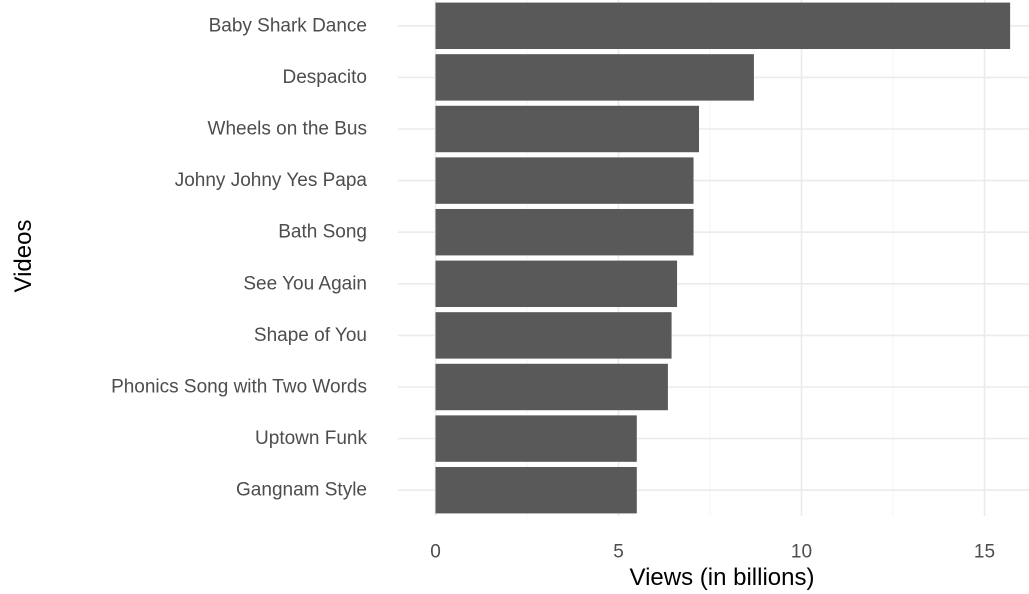 This screenshot has width=1029, height=594. What do you see at coordinates (271, 180) in the screenshot?
I see `category-label-3: Johny Johny Yes Papa` at bounding box center [271, 180].